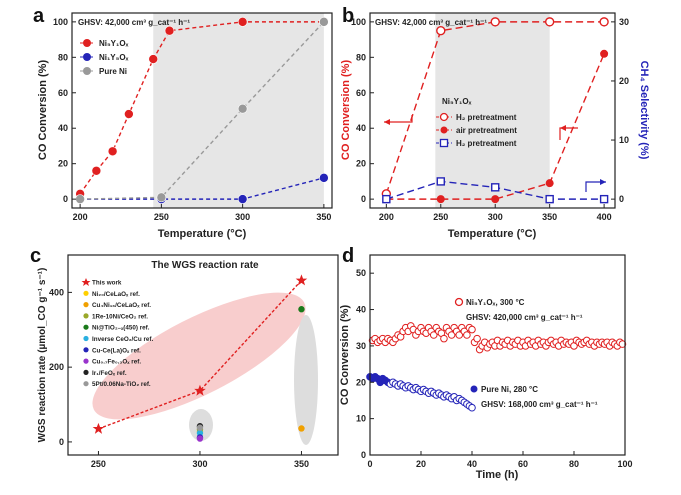 The width and height of the screenshot is (681, 495). What do you see at coordinates (361, 164) in the screenshot?
I see `panel-b-ytick-label-1: 20` at bounding box center [361, 164].